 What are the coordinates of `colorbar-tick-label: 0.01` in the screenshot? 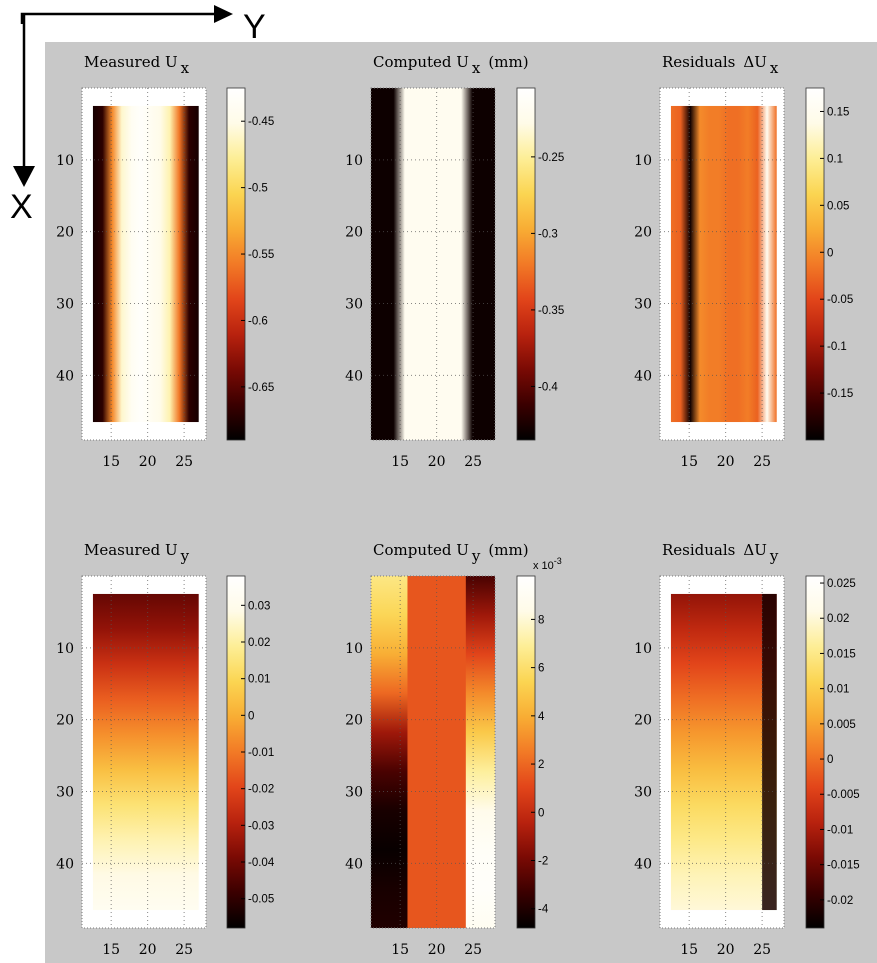 It's located at (259, 680).